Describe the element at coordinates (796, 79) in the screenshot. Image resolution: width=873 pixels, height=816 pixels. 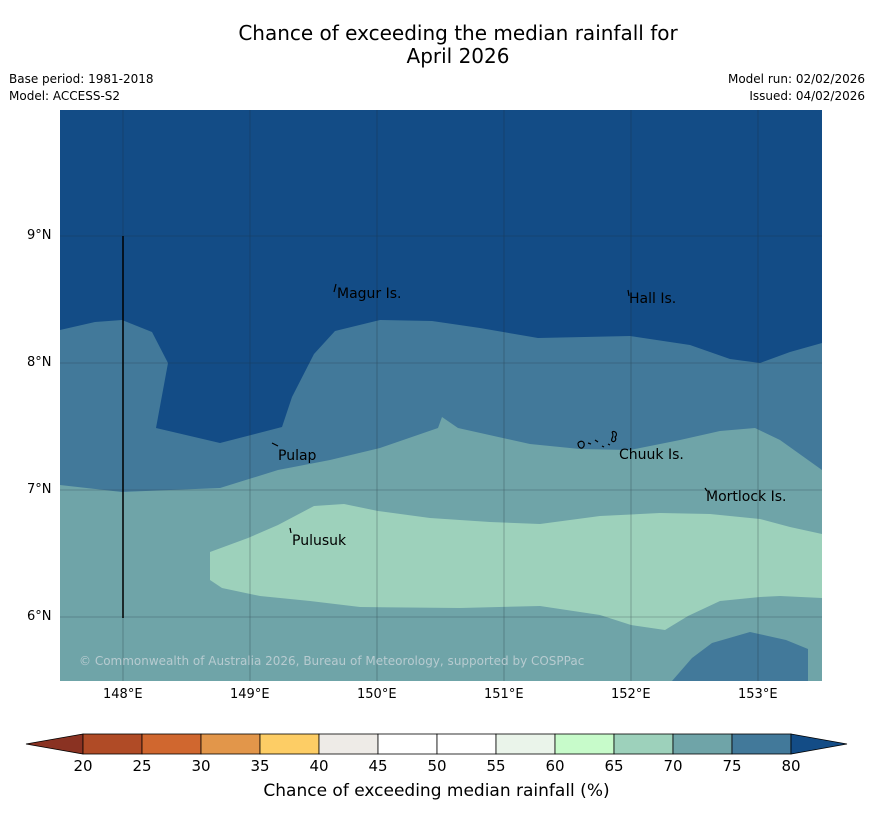
I see `model-run: Model run: 02/02/2026` at that location.